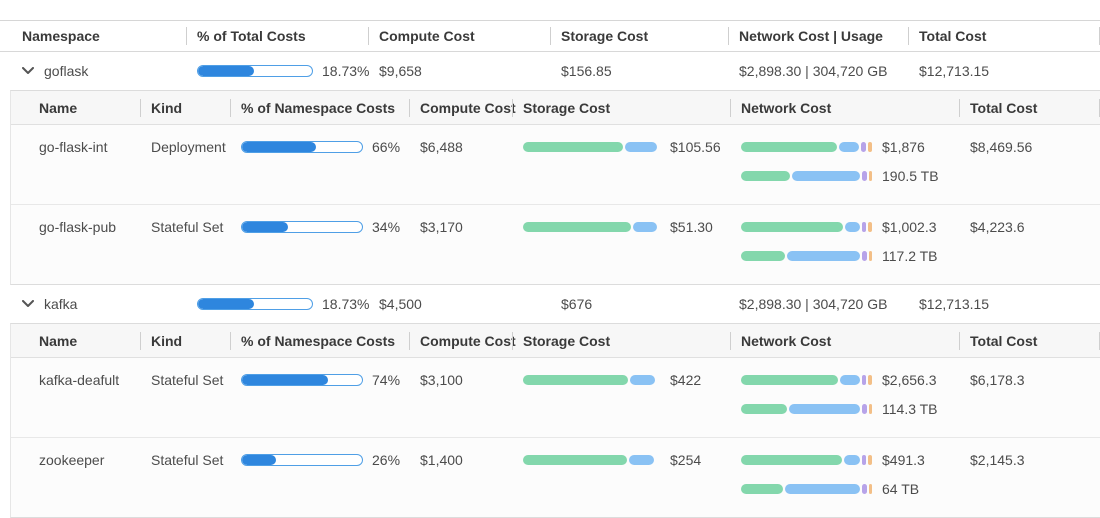  What do you see at coordinates (997, 227) in the screenshot?
I see `total-cost-cell: $4,223.6` at bounding box center [997, 227].